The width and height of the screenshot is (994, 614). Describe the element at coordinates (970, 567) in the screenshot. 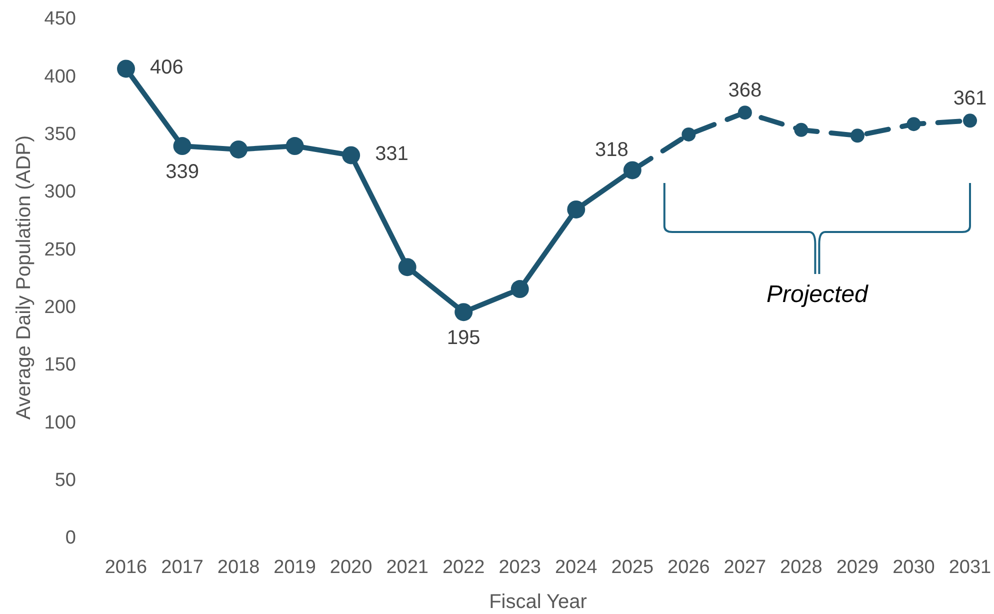

I see `x-tick-label: 2031` at that location.